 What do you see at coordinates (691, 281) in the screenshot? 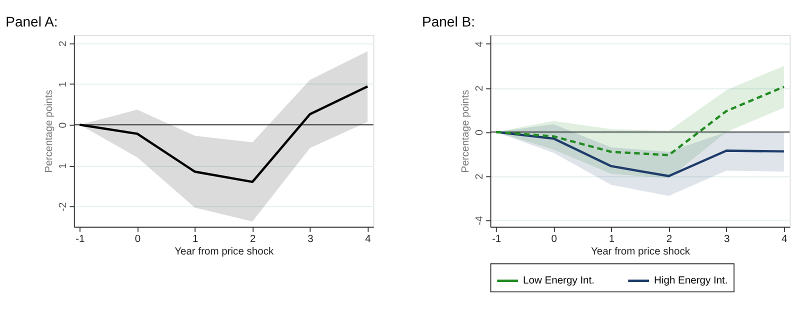
I see `legend-label: High Energy Int.` at bounding box center [691, 281].